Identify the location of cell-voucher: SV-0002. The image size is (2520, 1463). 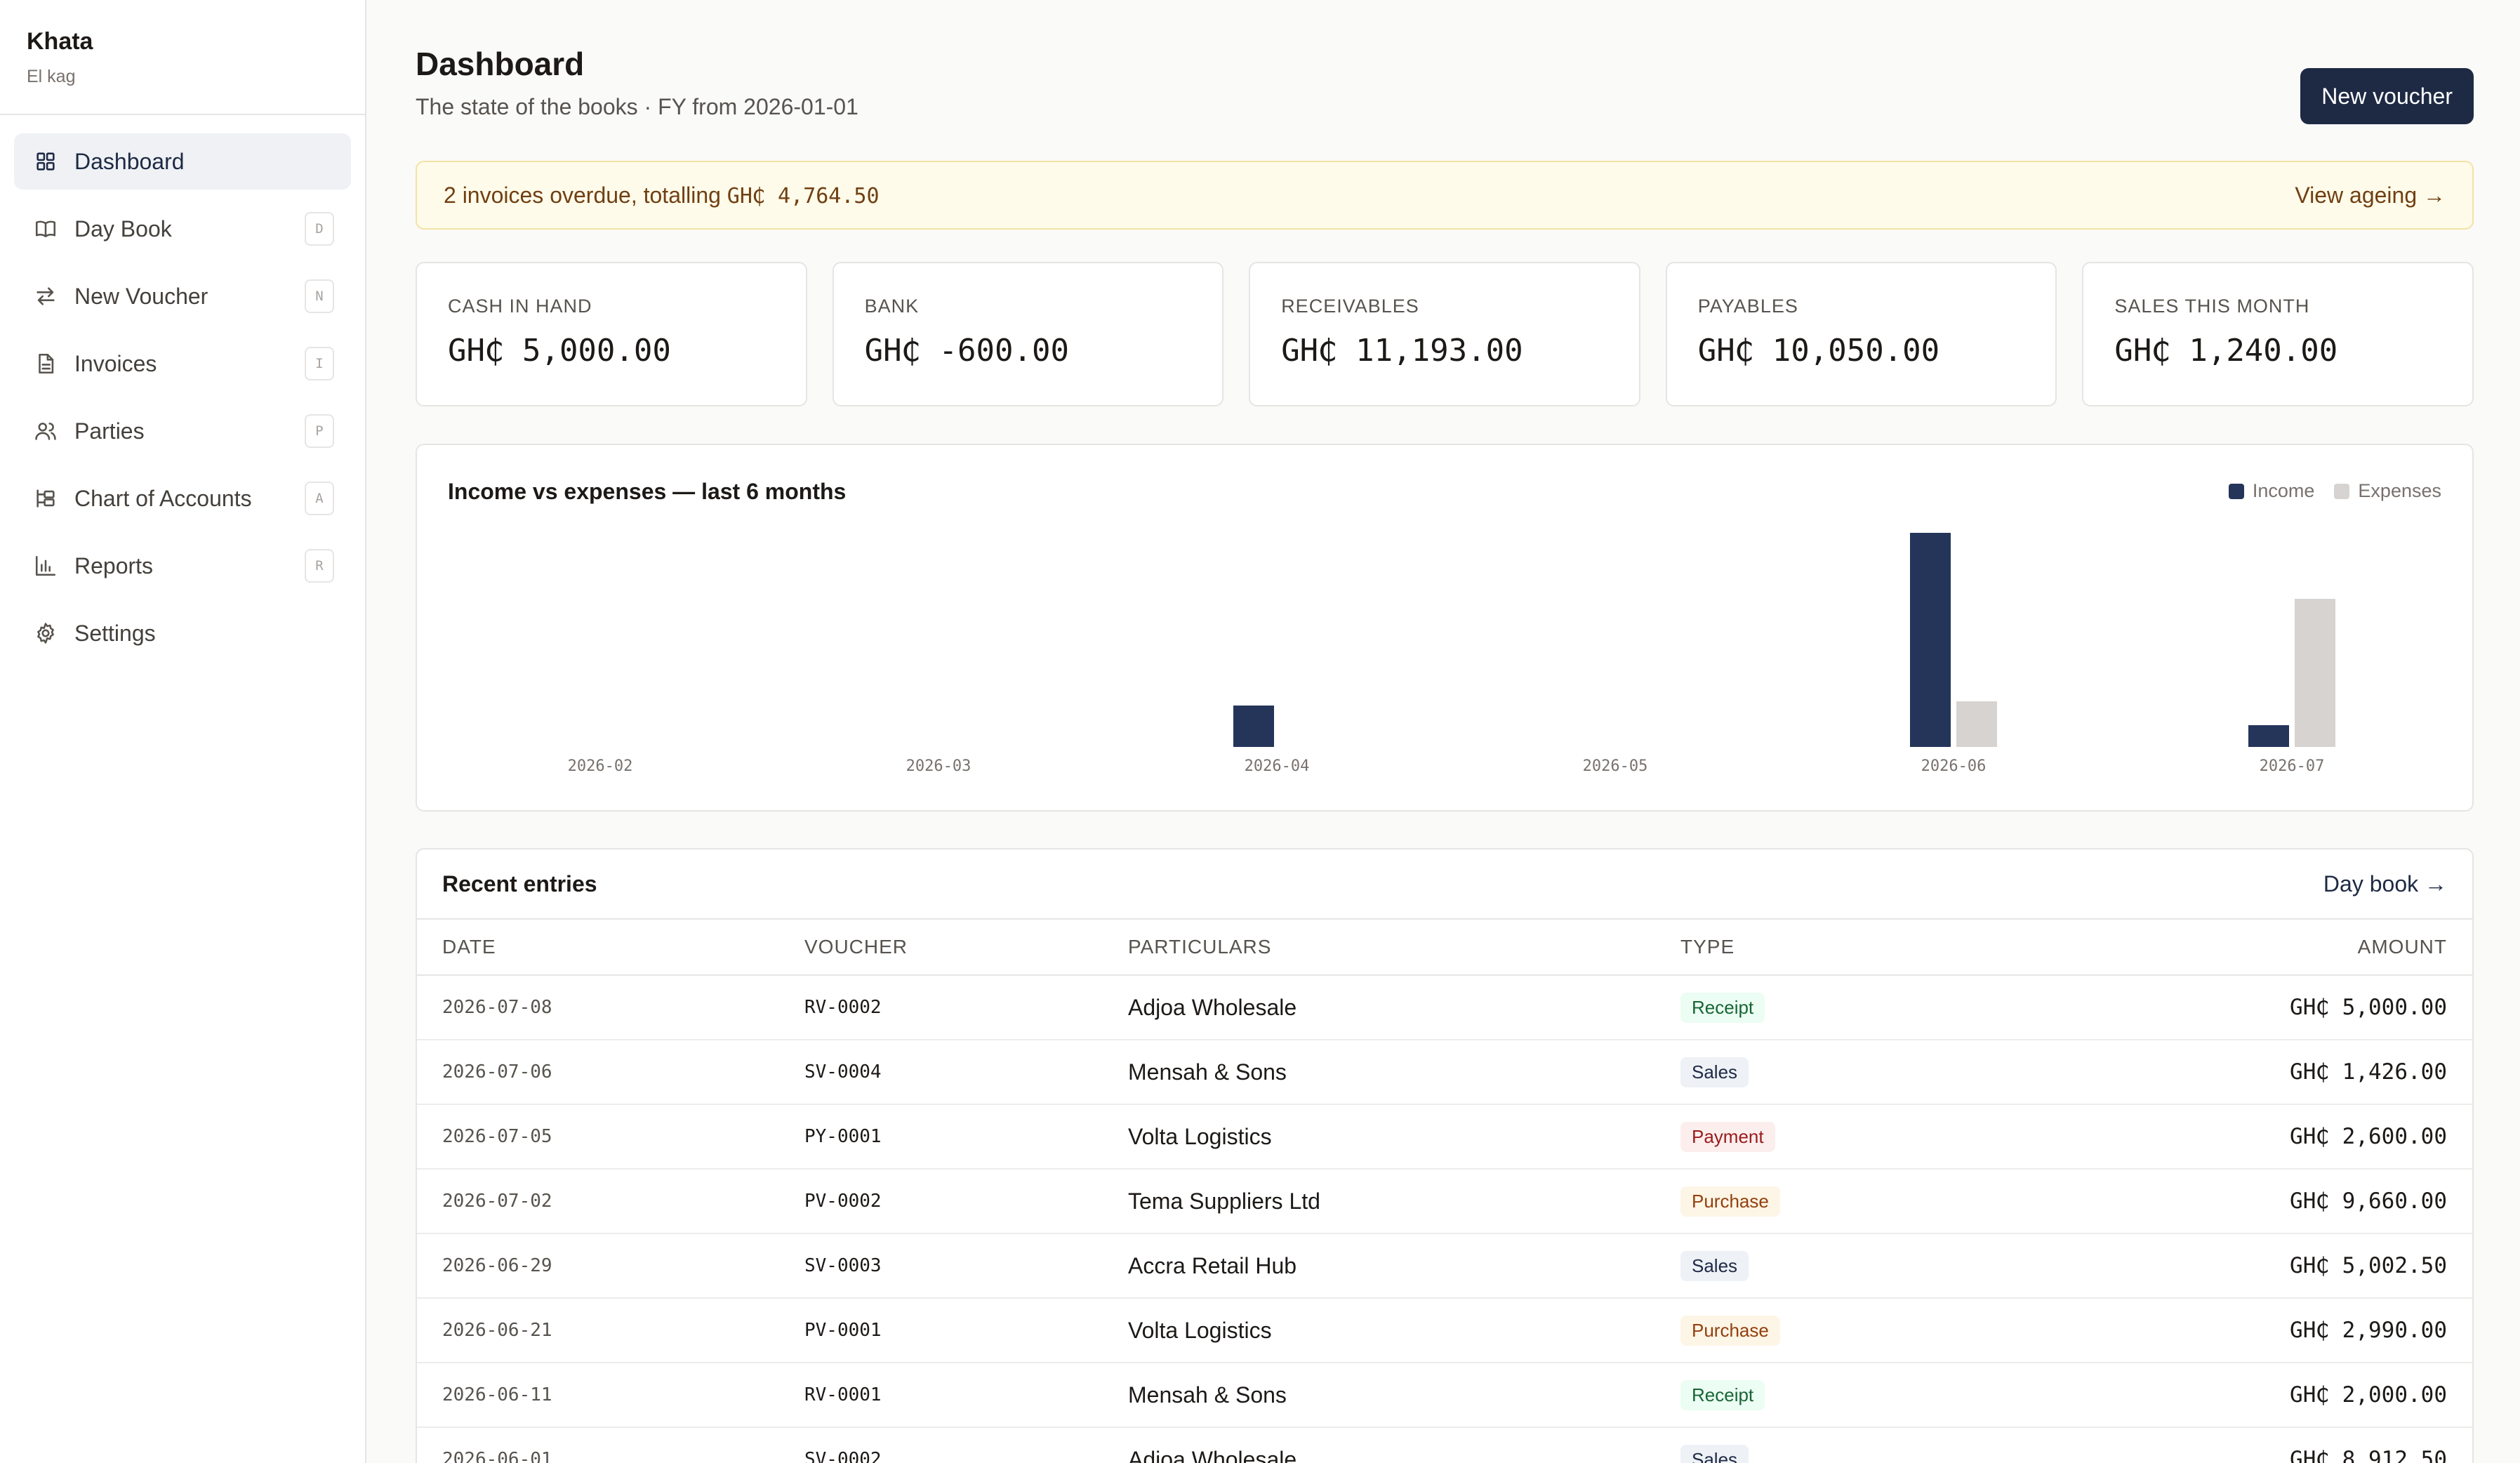
(843, 1456).